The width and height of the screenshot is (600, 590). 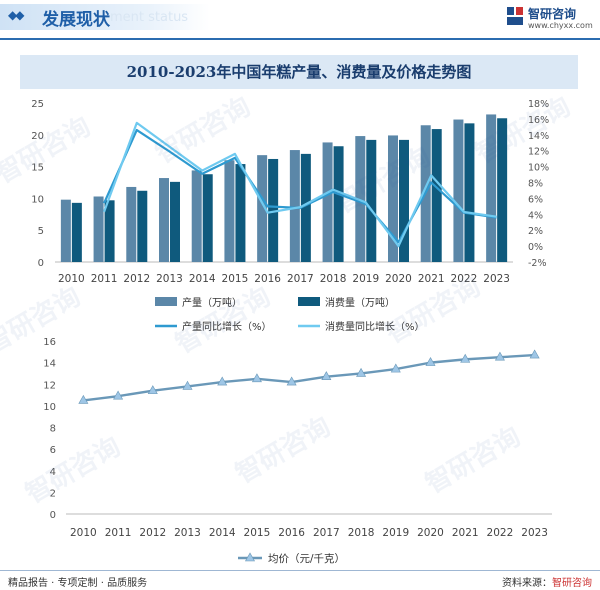 What do you see at coordinates (53, 472) in the screenshot?
I see `y-tick-label: 4` at bounding box center [53, 472].